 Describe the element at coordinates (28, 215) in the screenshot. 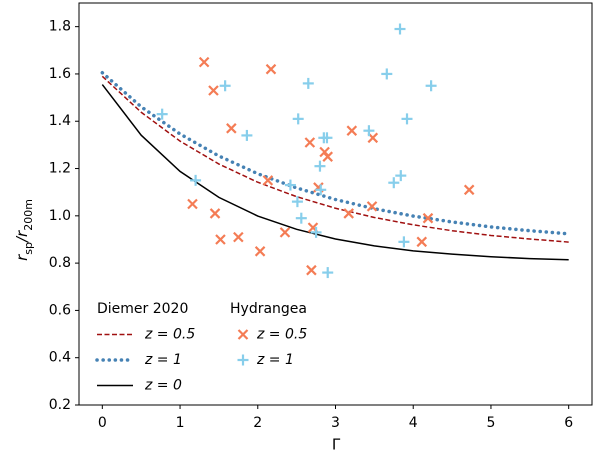

I see `y-label-part: 200m` at that location.